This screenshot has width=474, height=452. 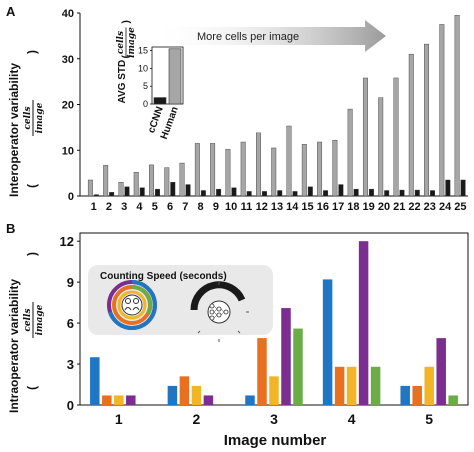 What do you see at coordinates (10, 228) in the screenshot?
I see `panel-b-letter: B` at bounding box center [10, 228].